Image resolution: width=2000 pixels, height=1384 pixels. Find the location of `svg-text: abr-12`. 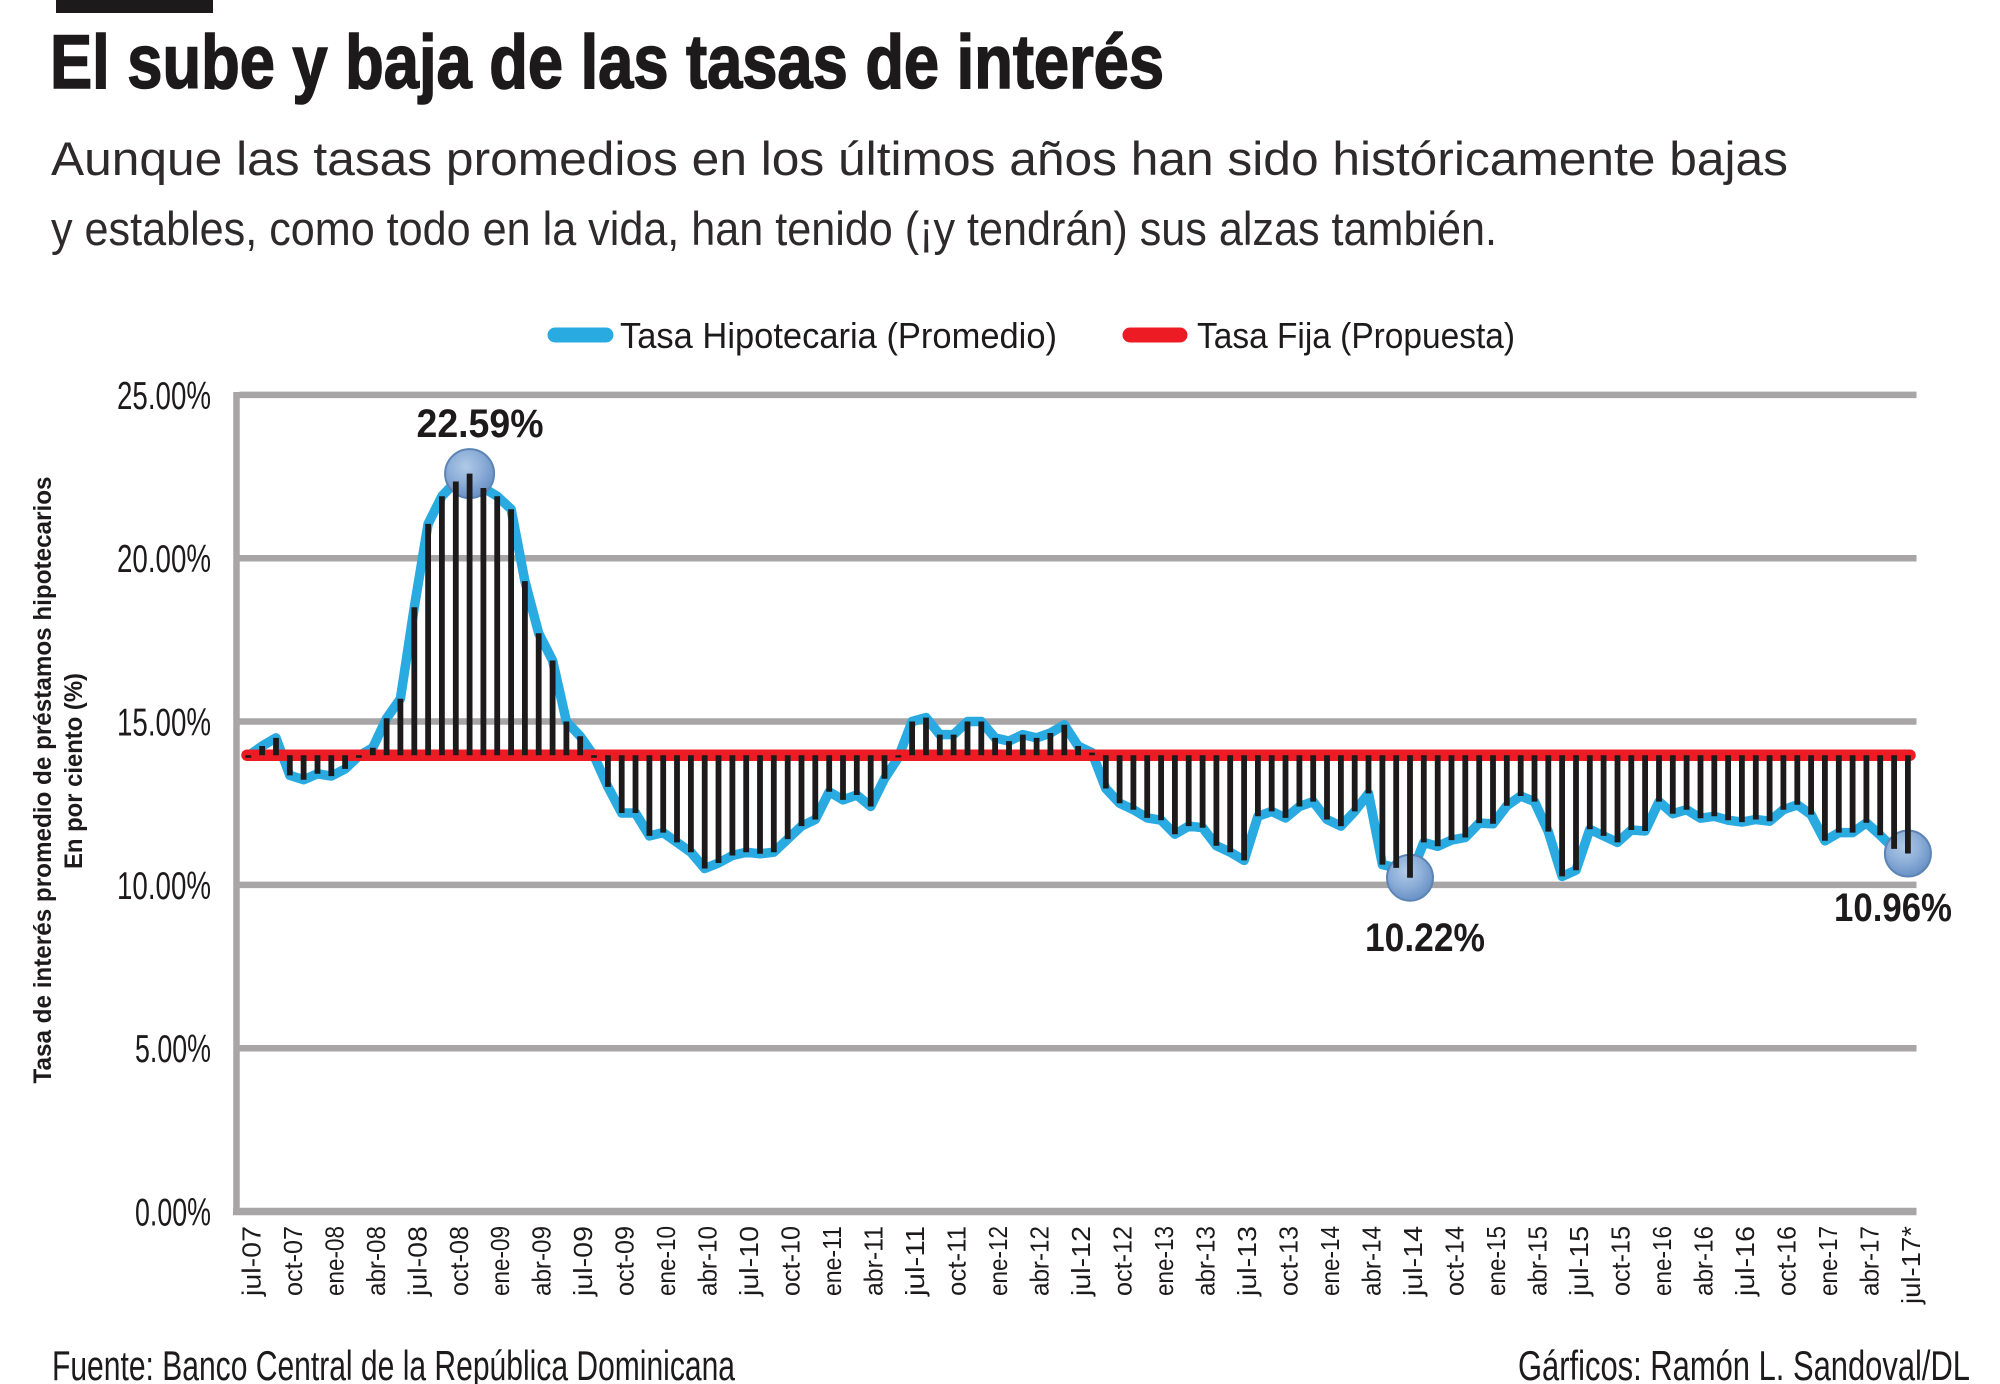

svg-text: abr-12 is located at coordinates (1040, 1261).